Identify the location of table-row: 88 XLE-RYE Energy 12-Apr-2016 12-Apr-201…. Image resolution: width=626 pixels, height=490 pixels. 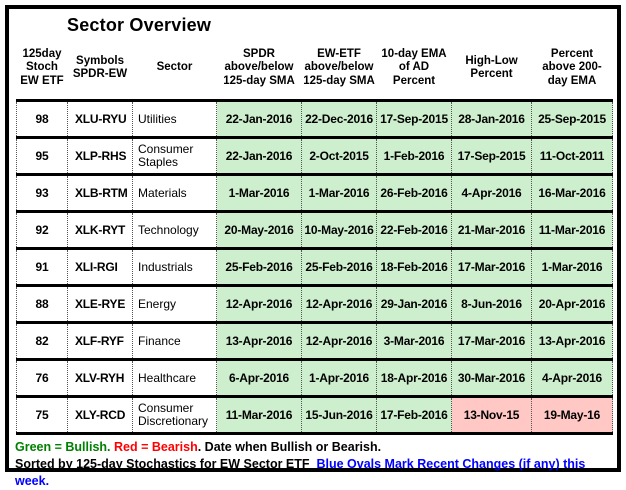
(314, 304).